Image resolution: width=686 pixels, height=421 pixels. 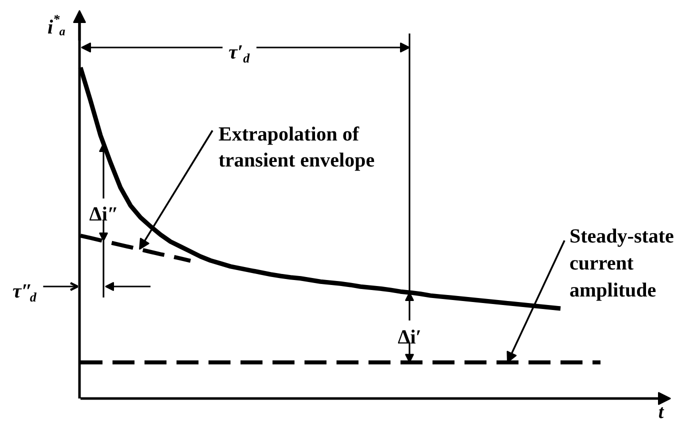 What do you see at coordinates (410, 337) in the screenshot?
I see `annotation: Δi′` at bounding box center [410, 337].